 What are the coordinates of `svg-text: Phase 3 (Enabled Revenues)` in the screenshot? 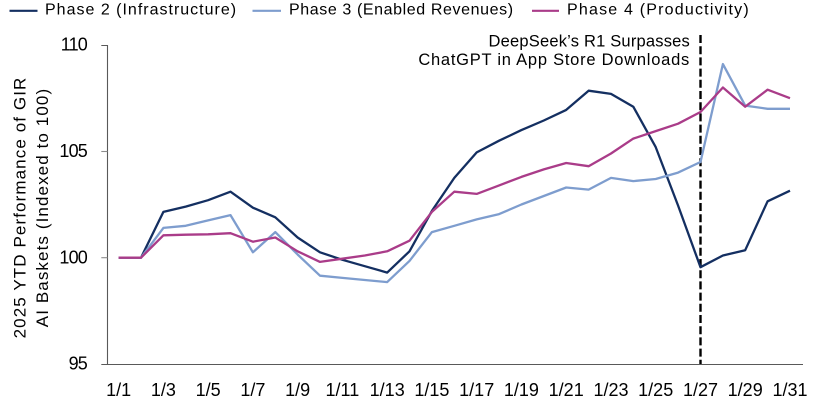 It's located at (401, 10).